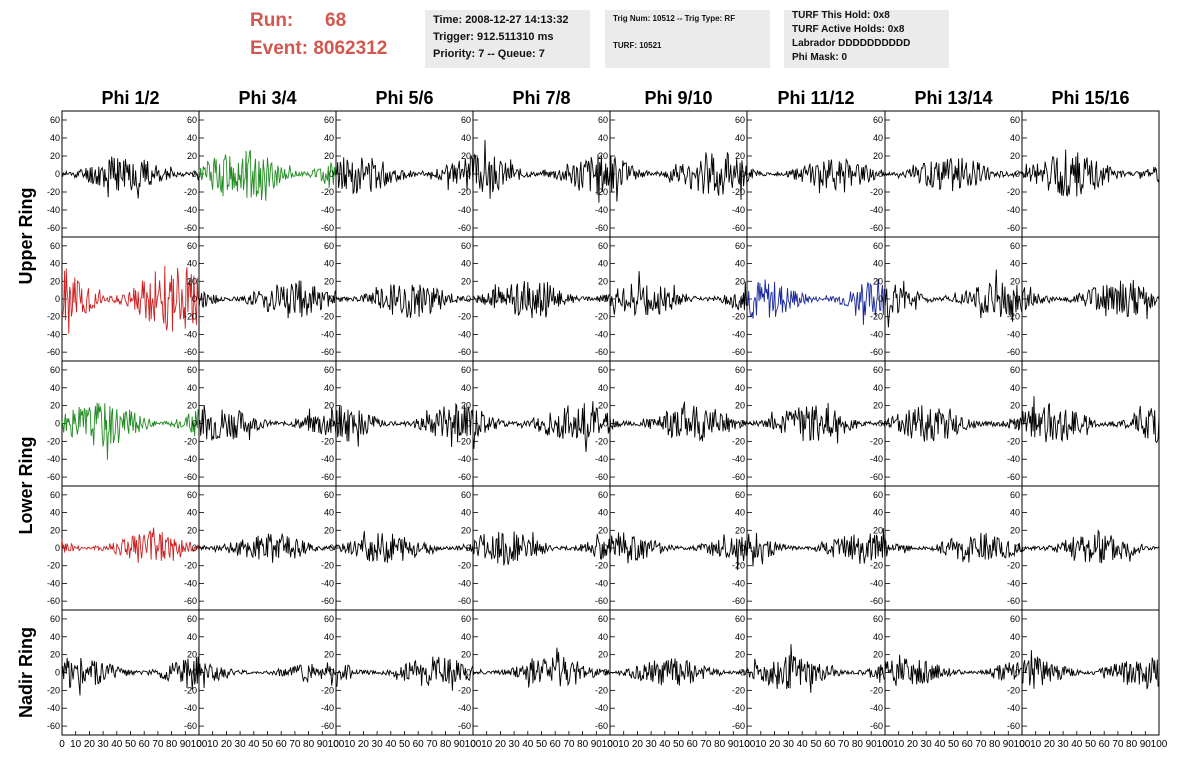 This screenshot has height=772, width=1196. What do you see at coordinates (279, 48) in the screenshot?
I see `event-label: Event:` at bounding box center [279, 48].